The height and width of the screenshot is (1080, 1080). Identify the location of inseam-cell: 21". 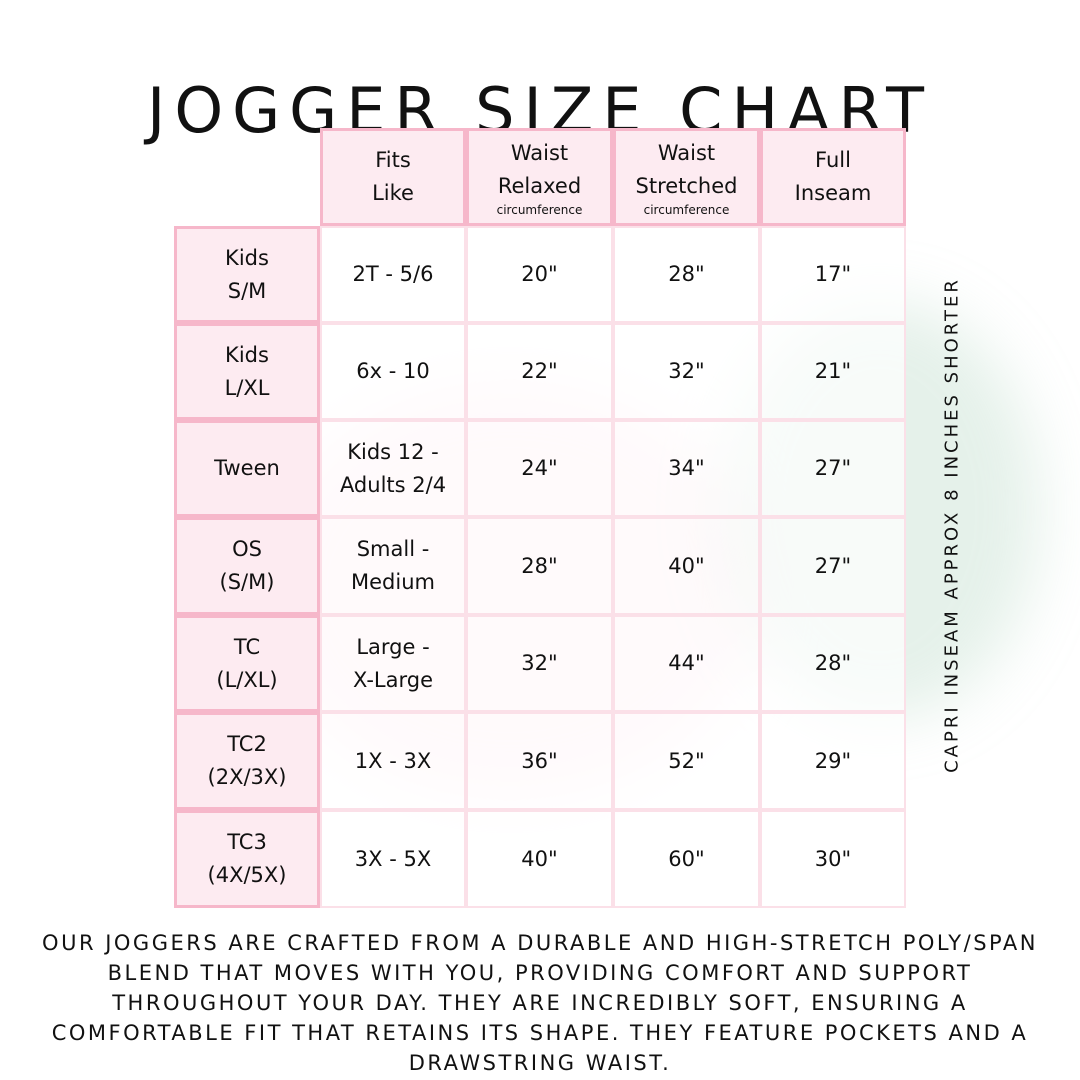
(833, 371).